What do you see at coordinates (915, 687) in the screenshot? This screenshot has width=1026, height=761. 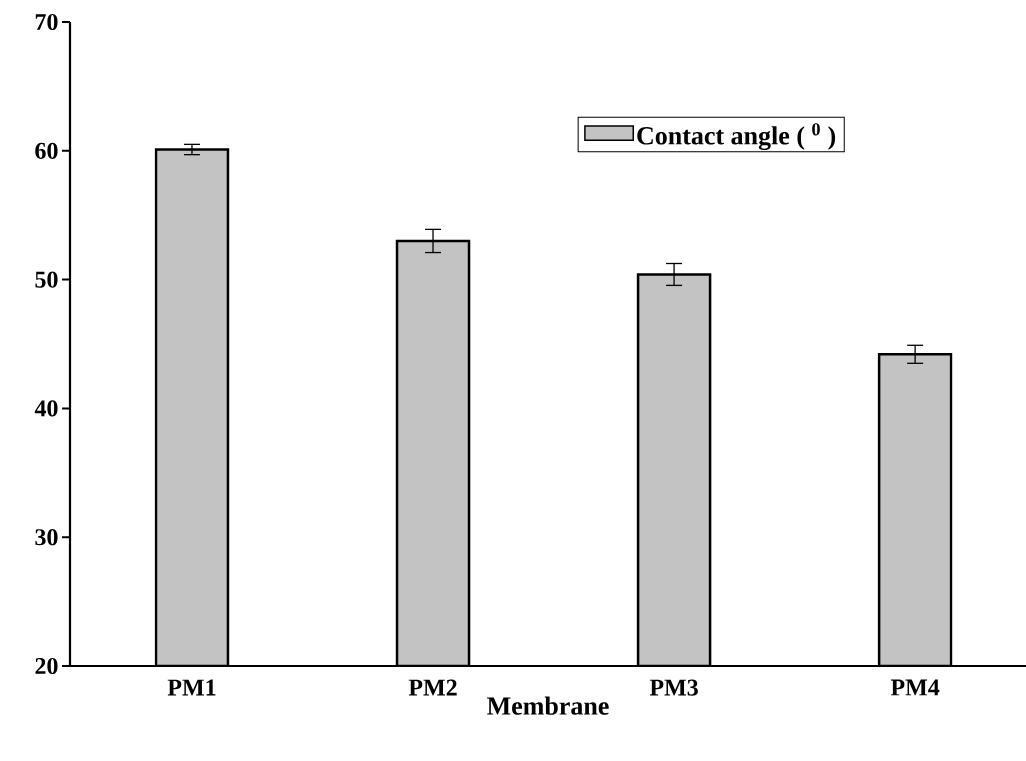 I see `x-tick-label: PM4` at bounding box center [915, 687].